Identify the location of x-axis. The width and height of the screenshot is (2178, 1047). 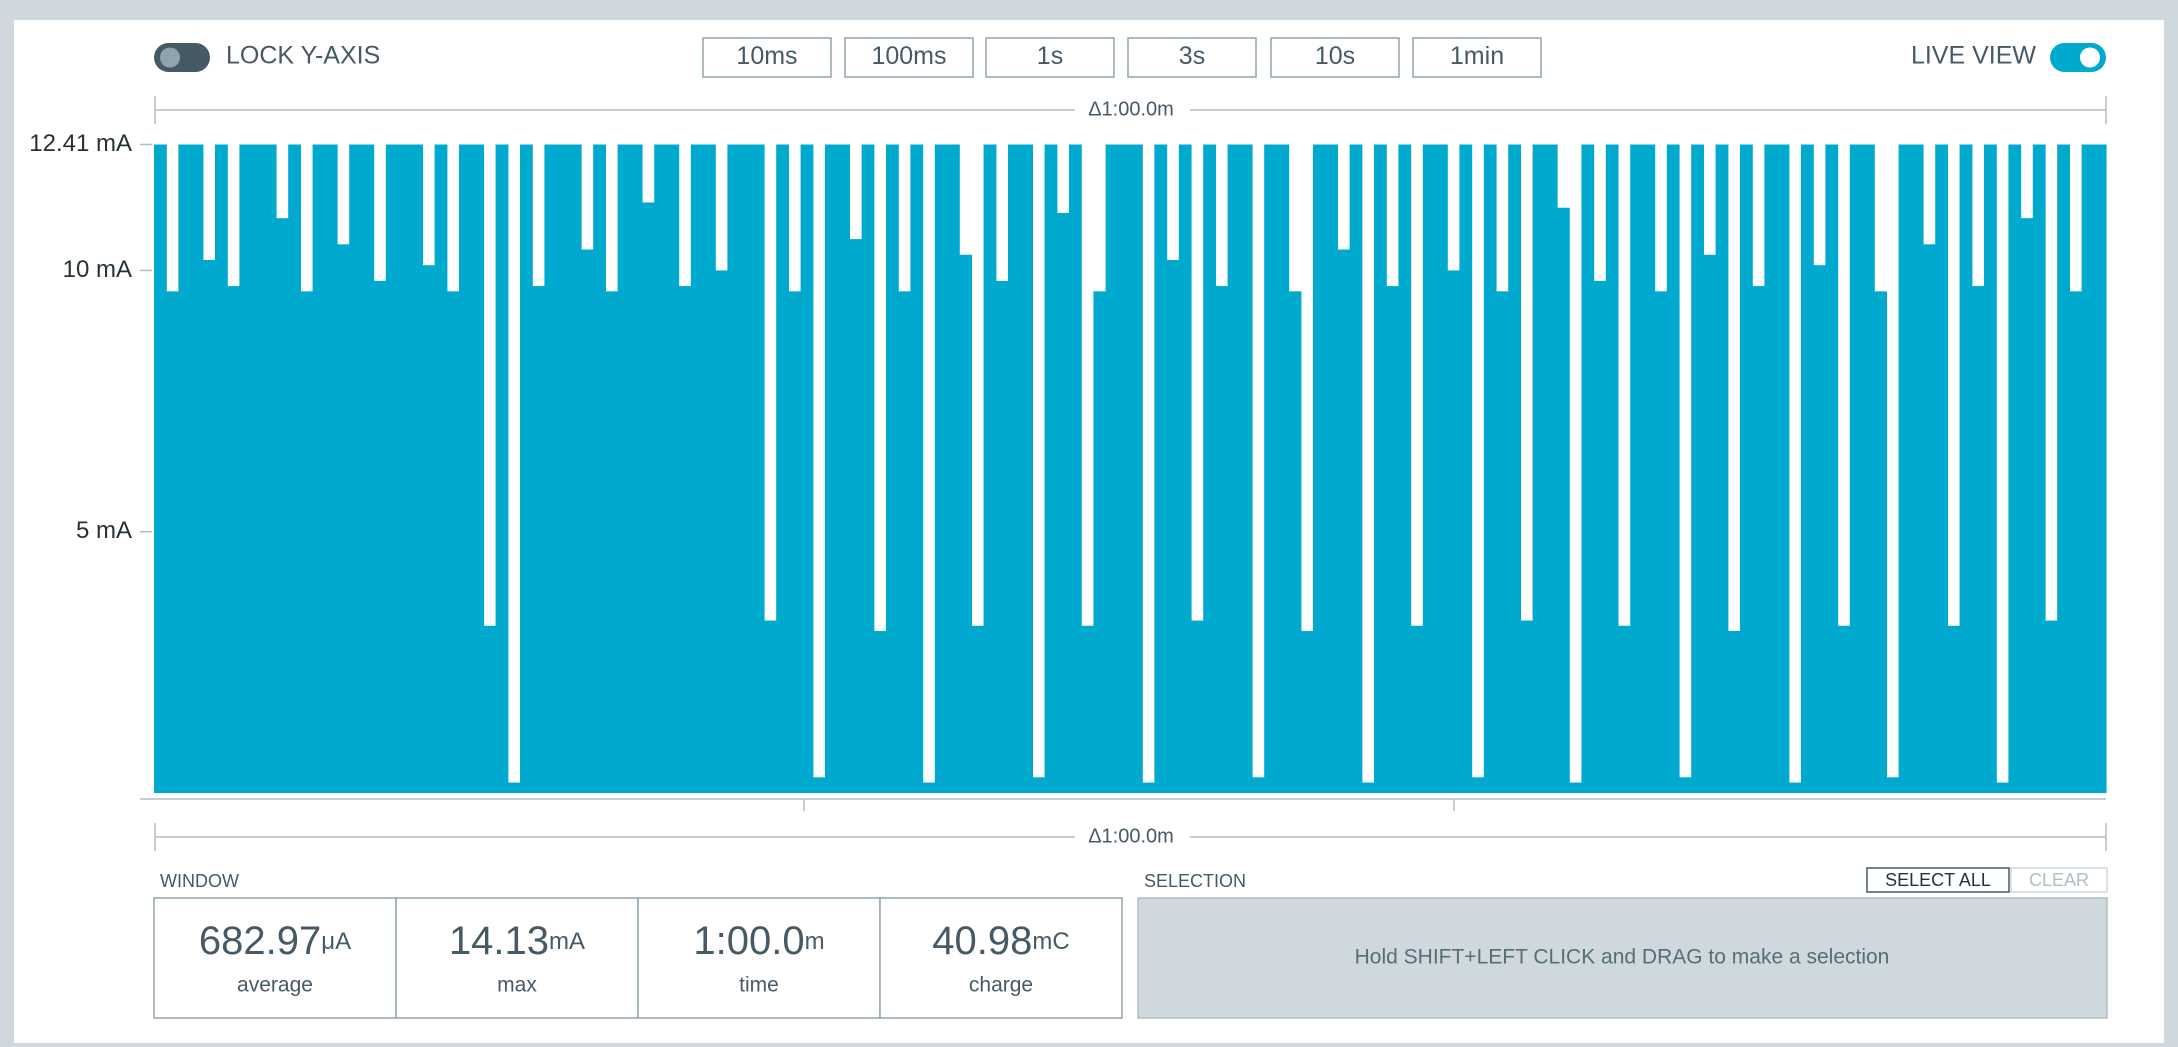
(1123, 804).